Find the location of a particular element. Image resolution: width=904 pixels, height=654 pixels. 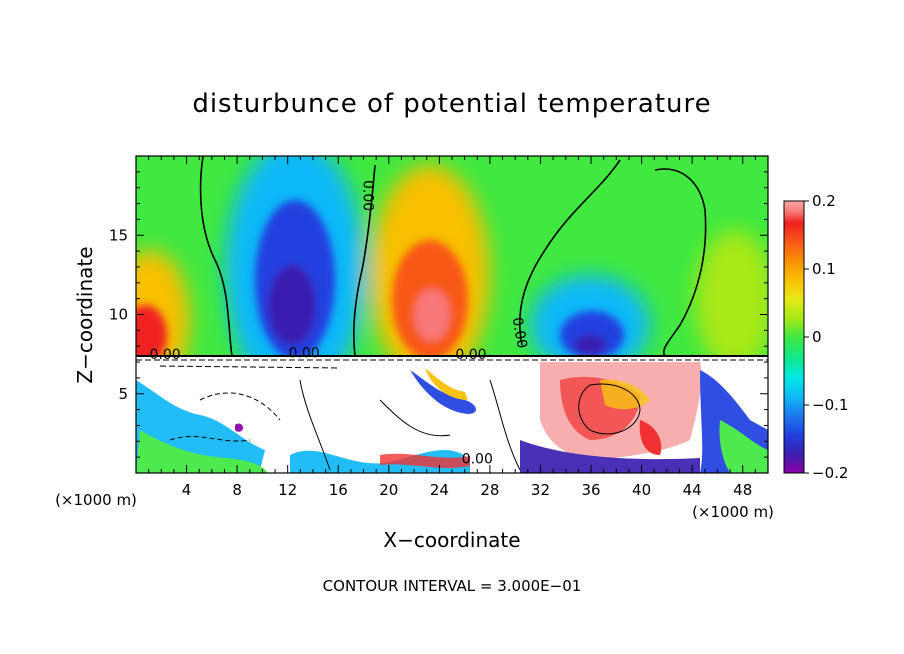

x-unit-label-right: (×1000 m) is located at coordinates (733, 512).